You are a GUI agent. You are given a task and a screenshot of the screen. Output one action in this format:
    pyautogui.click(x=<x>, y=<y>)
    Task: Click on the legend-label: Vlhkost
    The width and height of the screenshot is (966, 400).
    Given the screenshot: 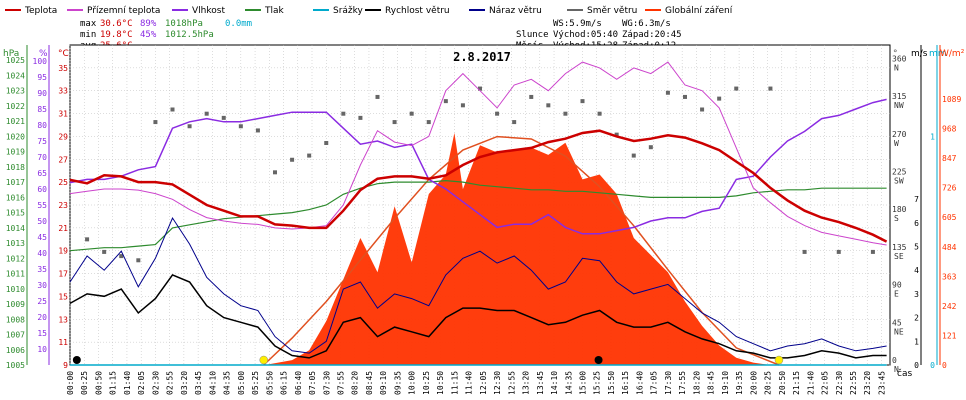 What is the action you would take?
    pyautogui.click(x=208, y=11)
    